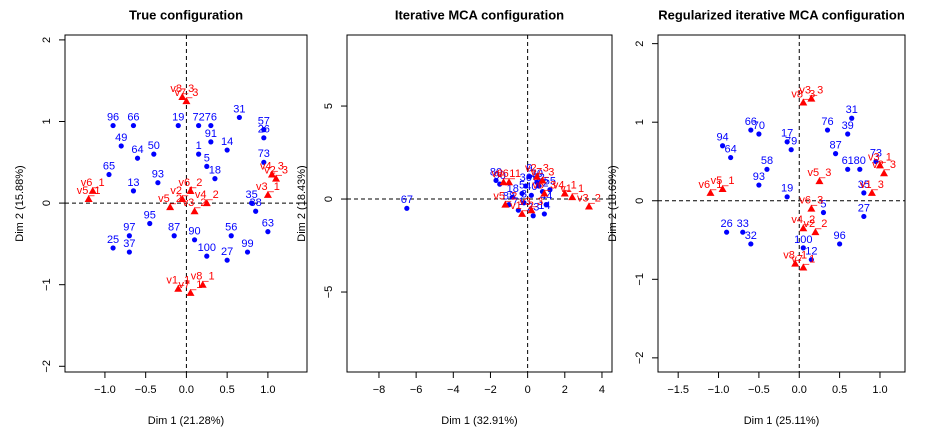 The image size is (925, 433). Describe the element at coordinates (268, 187) in the screenshot. I see `point-label: v3_1` at that location.